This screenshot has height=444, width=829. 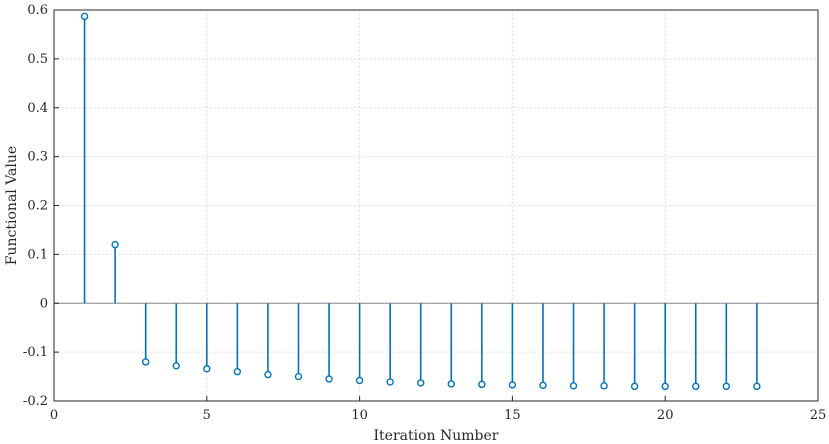 I want to click on y-tick-labels: -0.2 -0.1 0 0.1 0.2 0.3 0.4 0.5 0.6, so click(x=41, y=206).